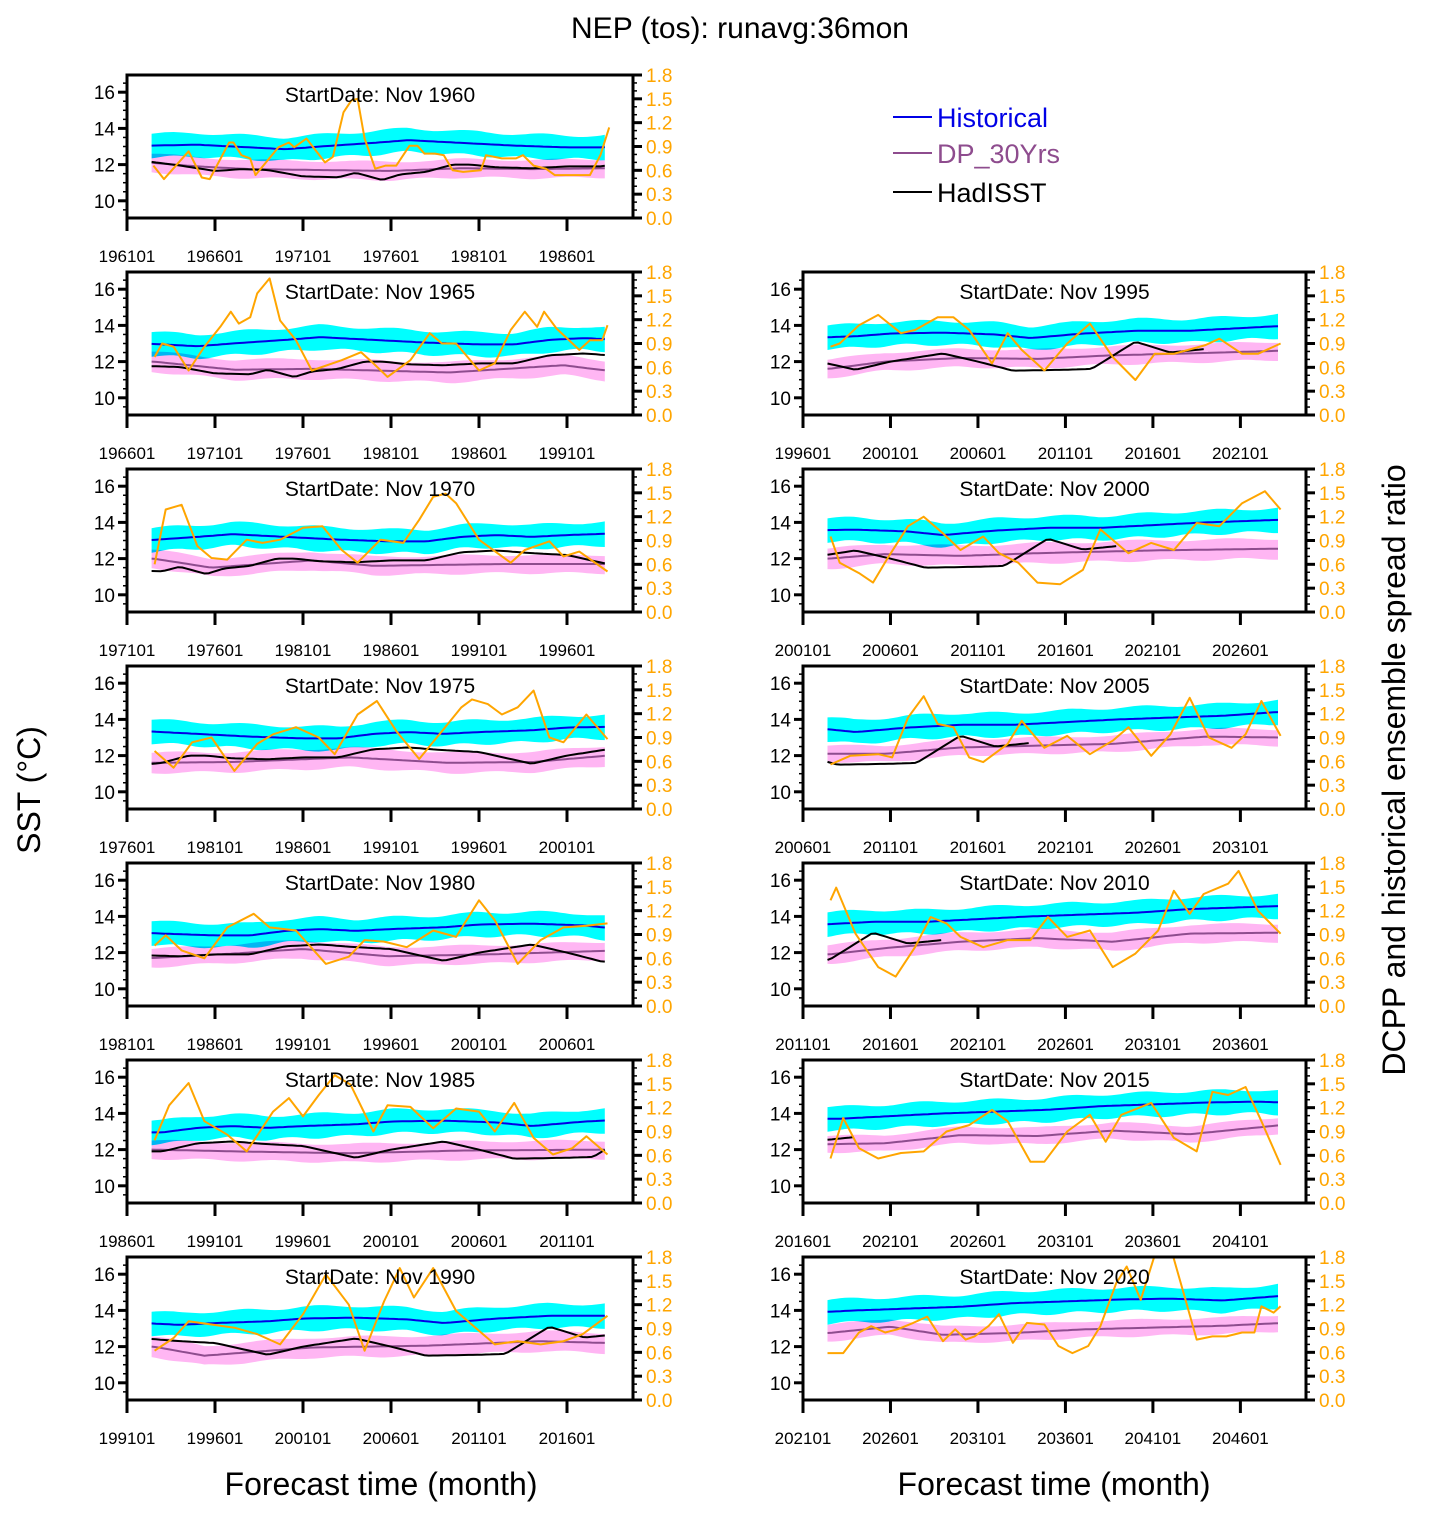 Image resolution: width=1429 pixels, height=1517 pixels. I want to click on x-tick-label: 196601, so click(127, 453).